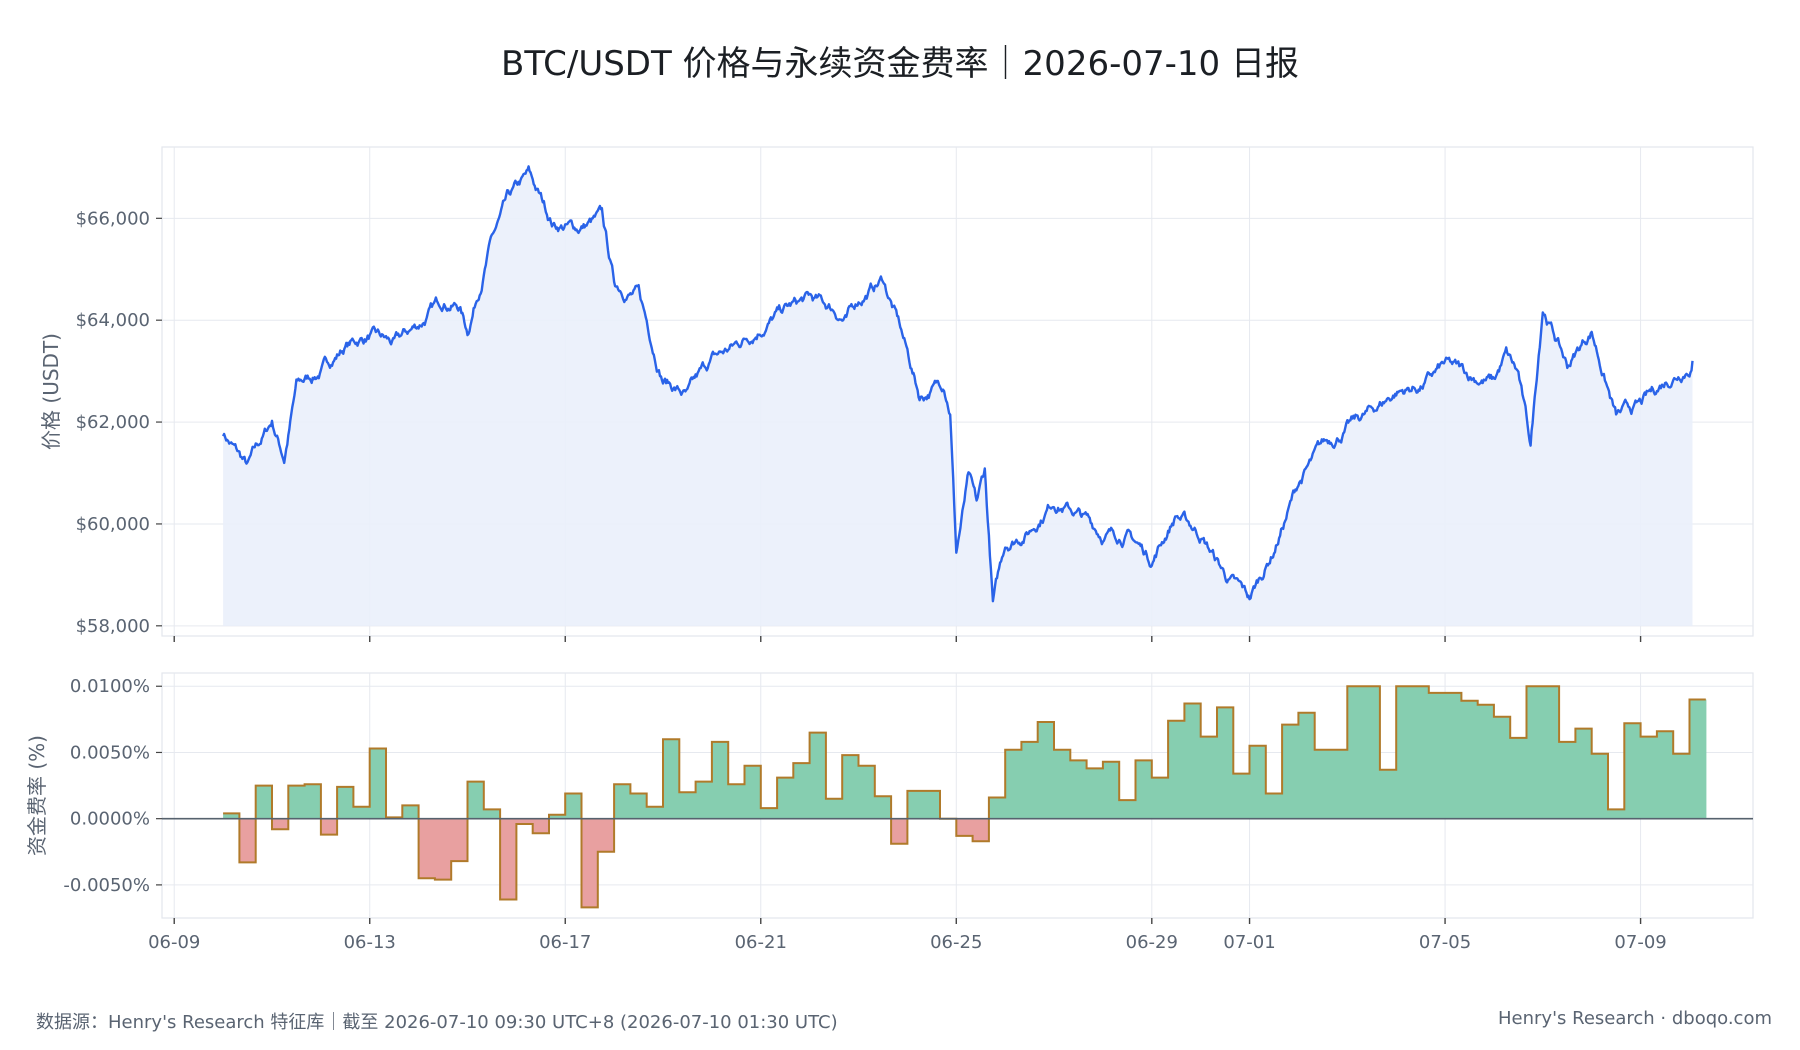  Describe the element at coordinates (113, 218) in the screenshot. I see `price-y-tick-label: $66,000` at that location.